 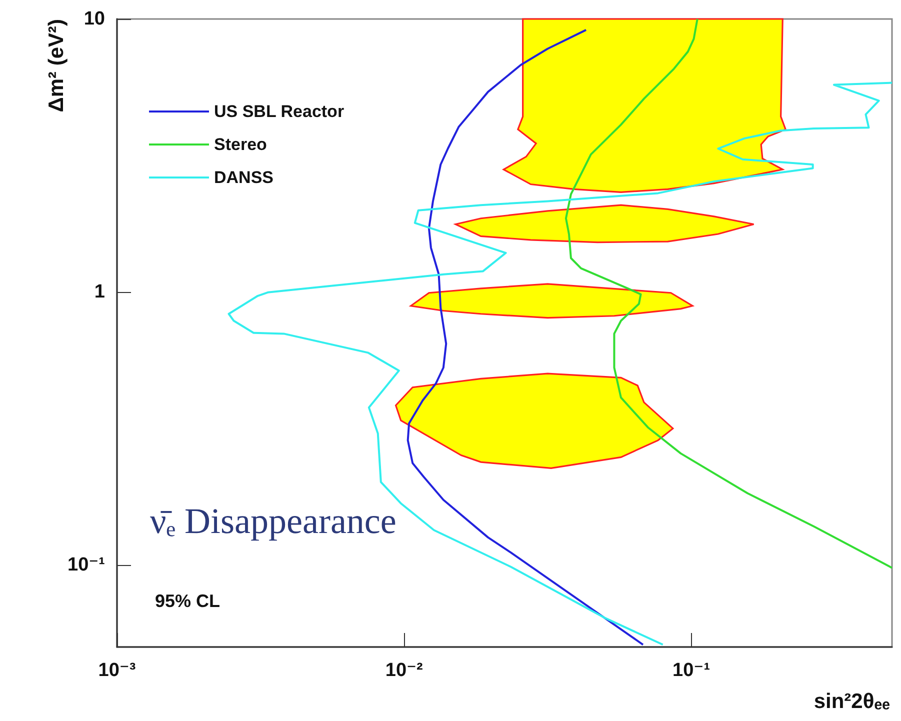 What do you see at coordinates (244, 177) in the screenshot?
I see `legend-label: DANSS` at bounding box center [244, 177].